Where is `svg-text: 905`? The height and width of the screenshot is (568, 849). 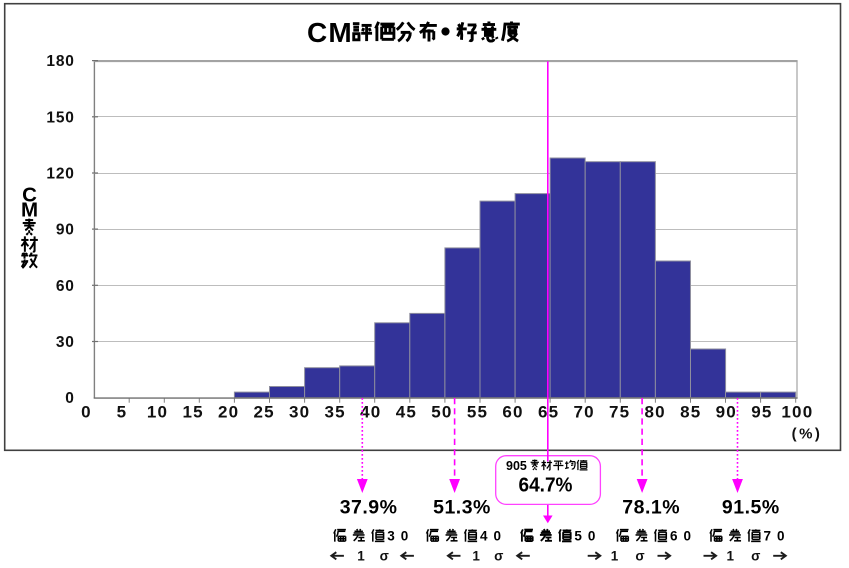 svg-text: 905 is located at coordinates (516, 466).